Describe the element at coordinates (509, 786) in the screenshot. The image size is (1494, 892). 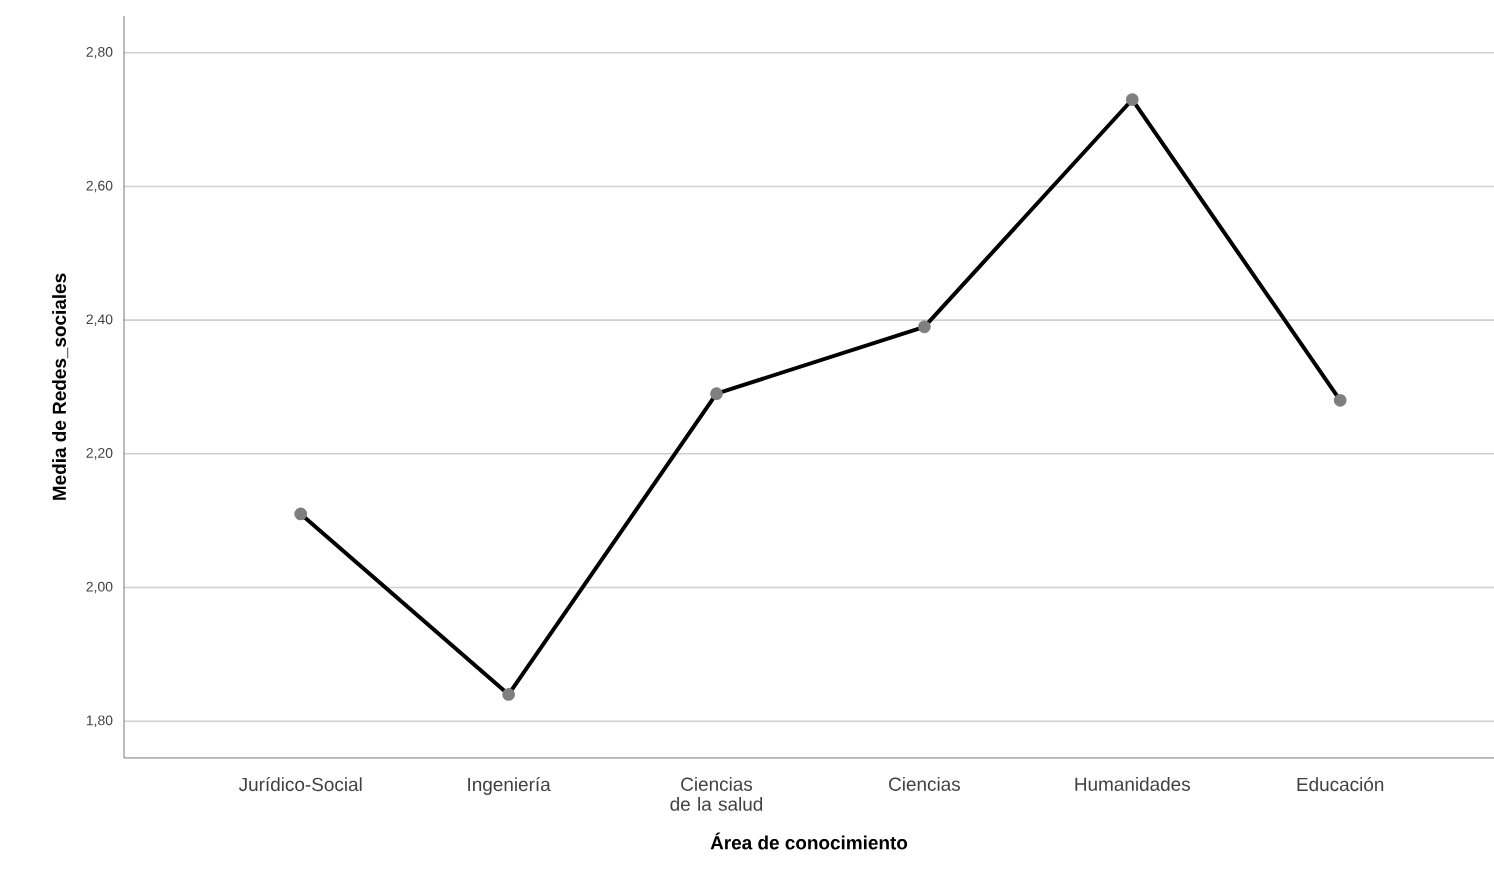
I see `x-tick-label: Ingeniería` at that location.